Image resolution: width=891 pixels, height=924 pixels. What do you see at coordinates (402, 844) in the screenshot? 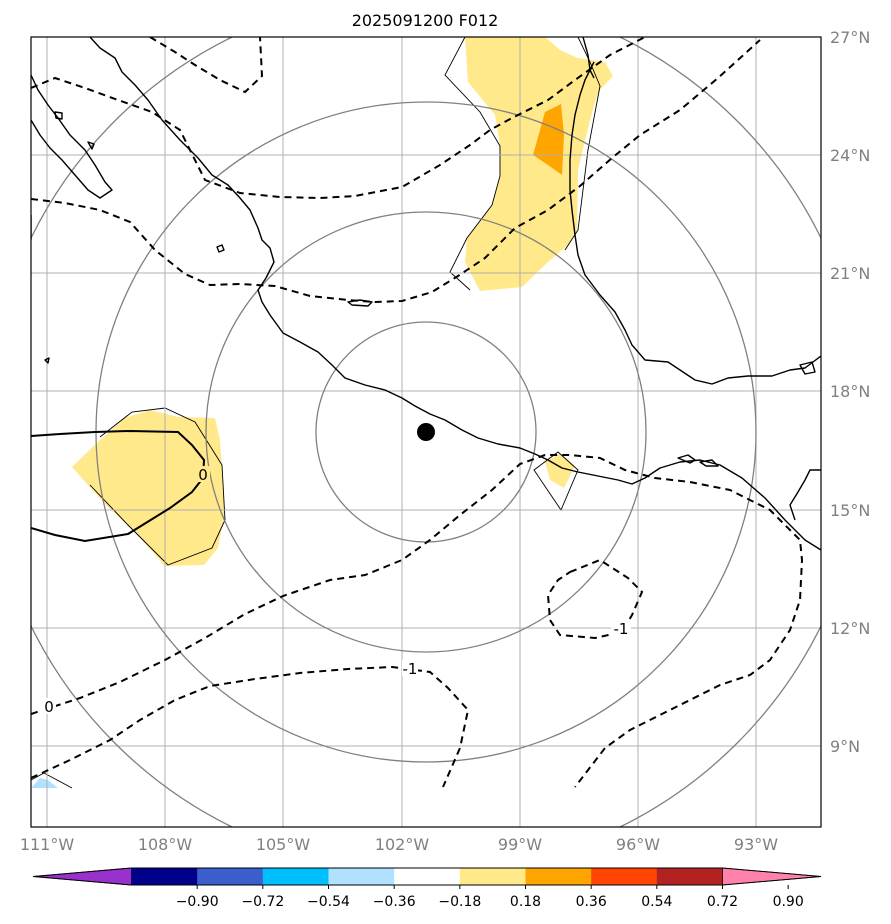
I see `lon-label-102: 102°W` at bounding box center [402, 844].